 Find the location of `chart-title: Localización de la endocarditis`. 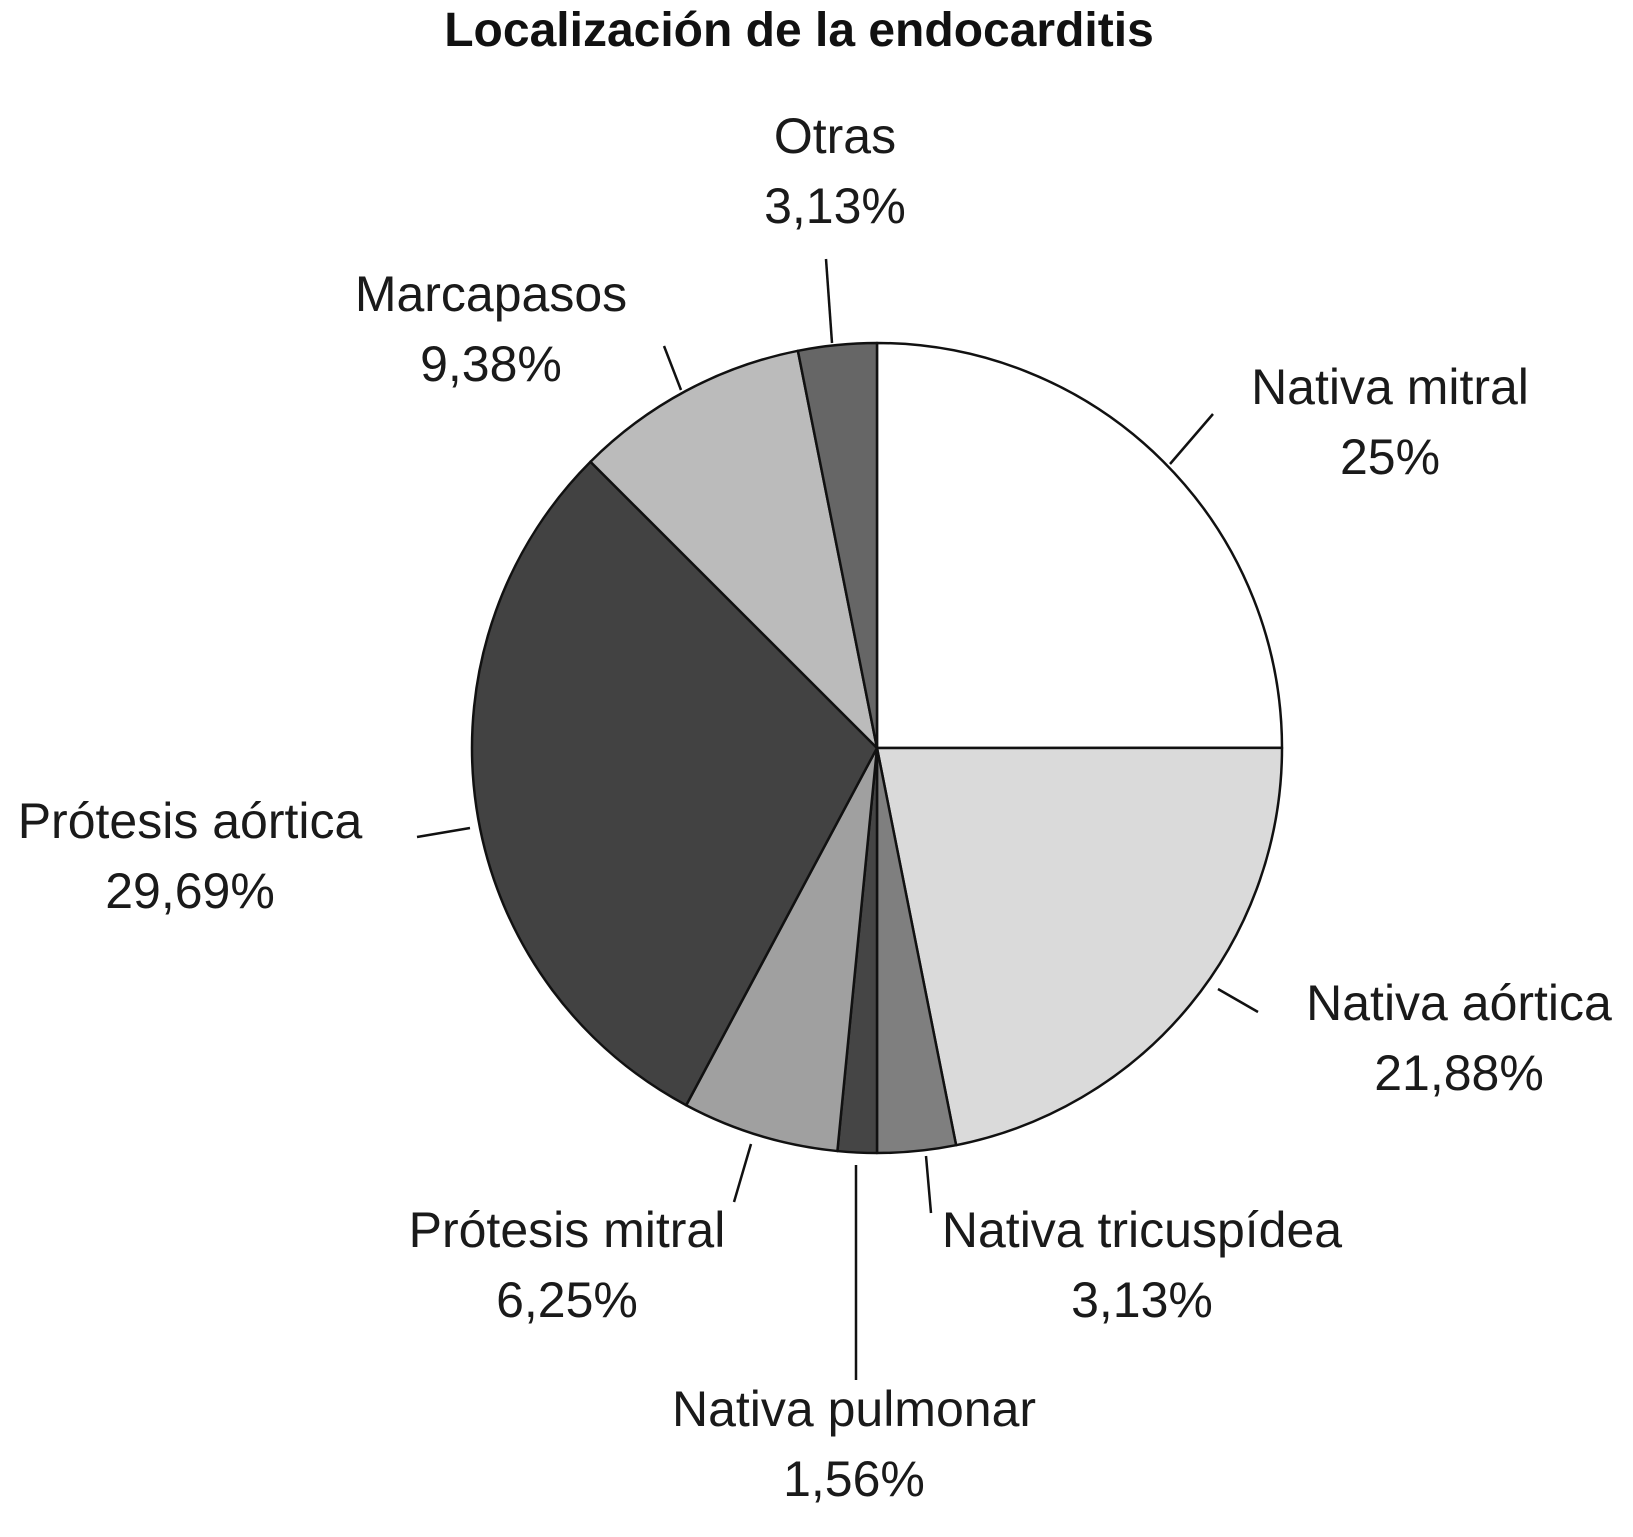

chart-title: Localización de la endocarditis is located at coordinates (799, 30).